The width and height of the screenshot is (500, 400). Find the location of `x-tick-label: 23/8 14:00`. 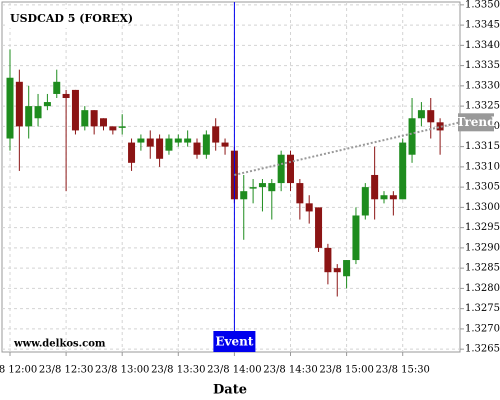

x-tick-label: 23/8 14:00 is located at coordinates (234, 370).